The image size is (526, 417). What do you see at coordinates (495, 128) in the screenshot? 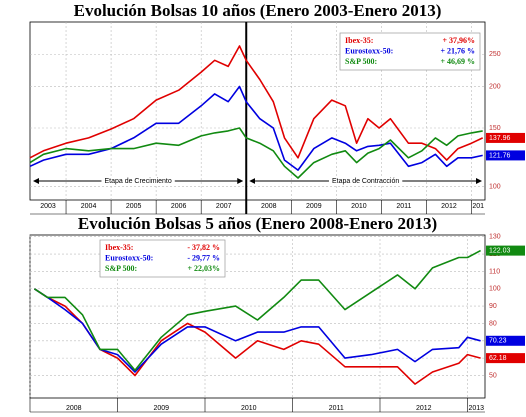
I see `y-tick-label: 150` at bounding box center [495, 128].